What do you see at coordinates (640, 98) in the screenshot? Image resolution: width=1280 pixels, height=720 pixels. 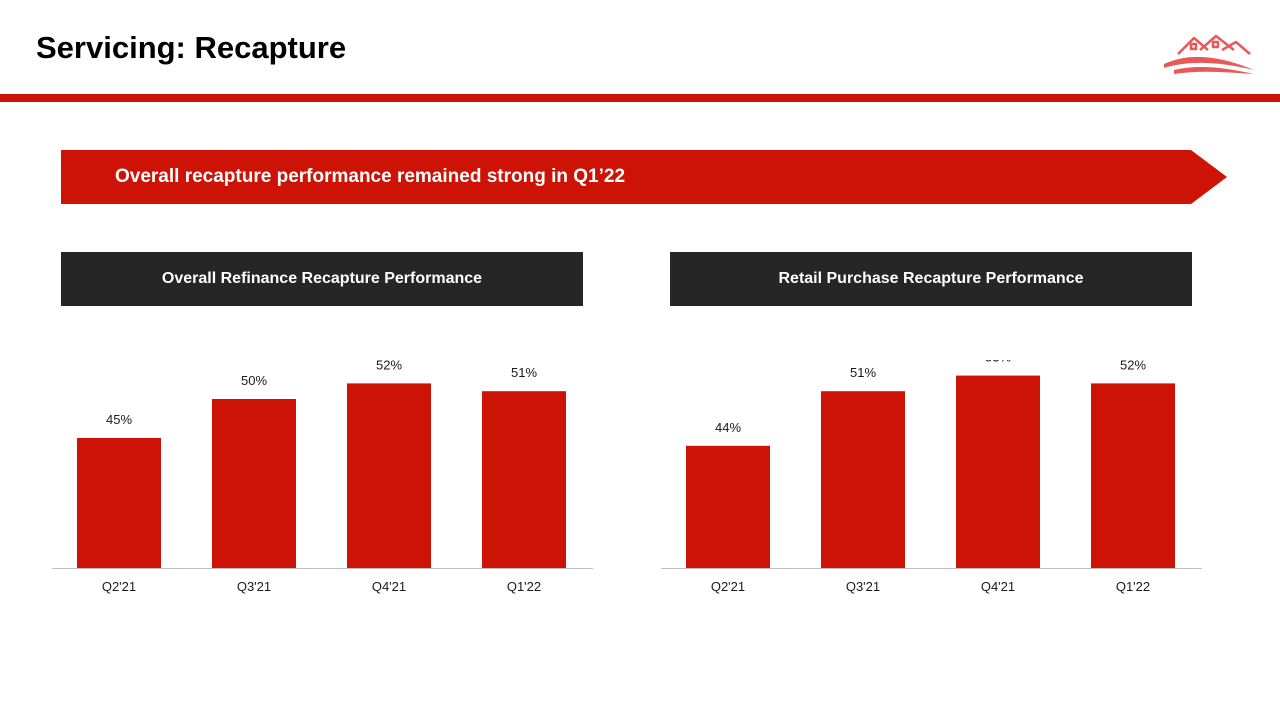 I see `header-rule` at bounding box center [640, 98].